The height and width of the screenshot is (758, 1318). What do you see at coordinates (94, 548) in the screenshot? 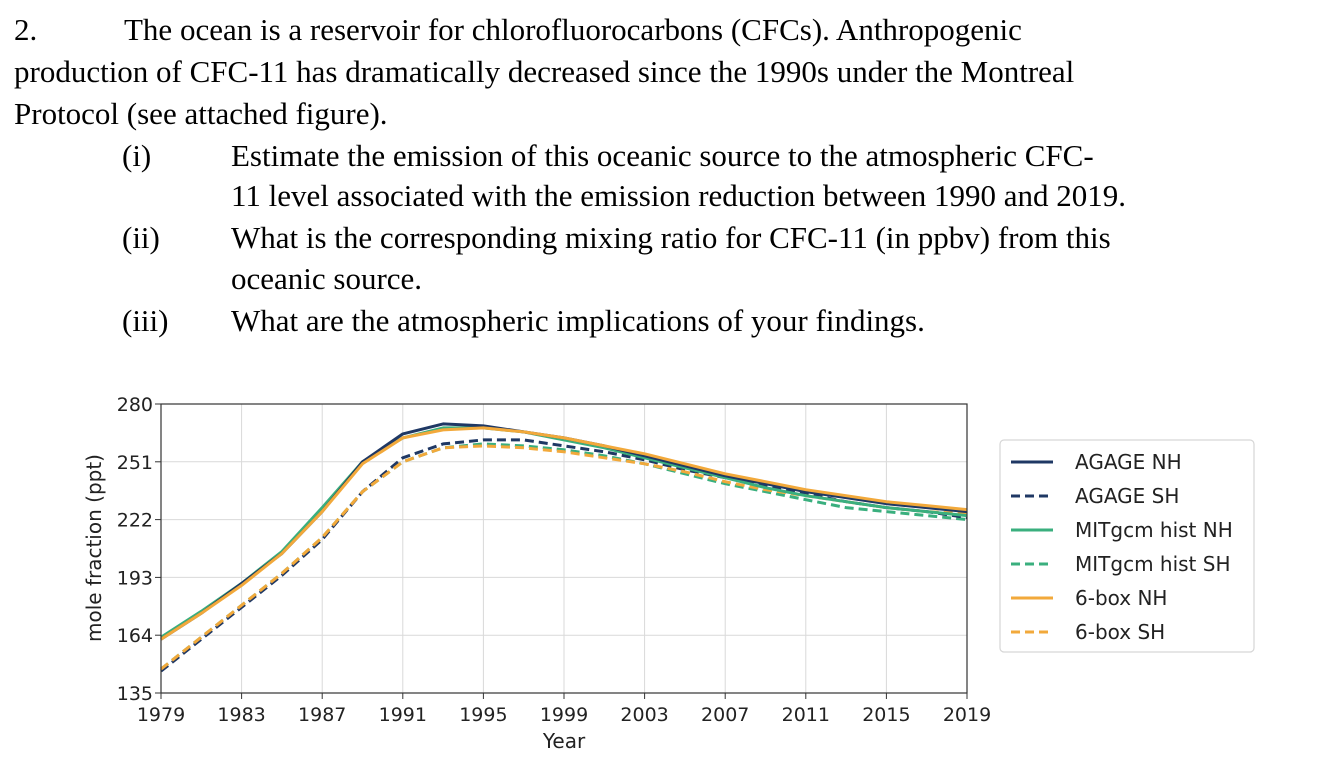
I see `y-axis-label: mole fraction (ppt)` at bounding box center [94, 548].